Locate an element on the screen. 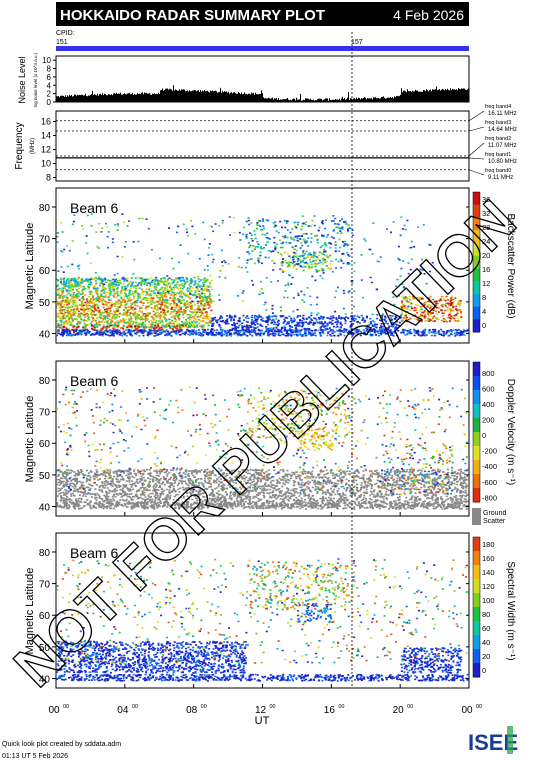 This screenshot has width=536, height=761. colorbar-tick-label: 16 is located at coordinates (486, 269).